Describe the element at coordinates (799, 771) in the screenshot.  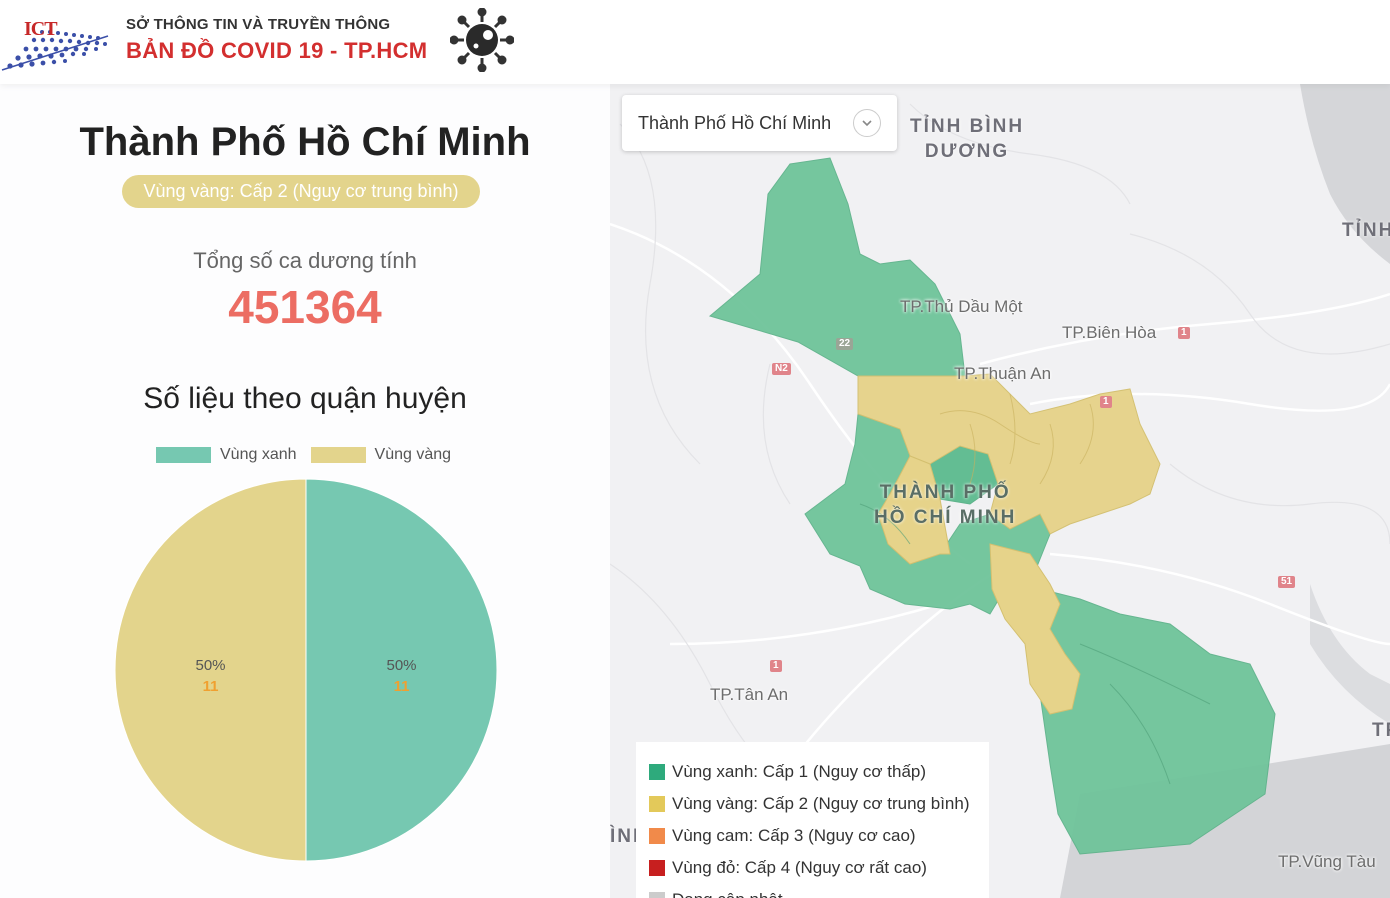
I see `map-legend-label: Vùng xanh: Cấp 1 (Nguy cơ thấp)` at that location.